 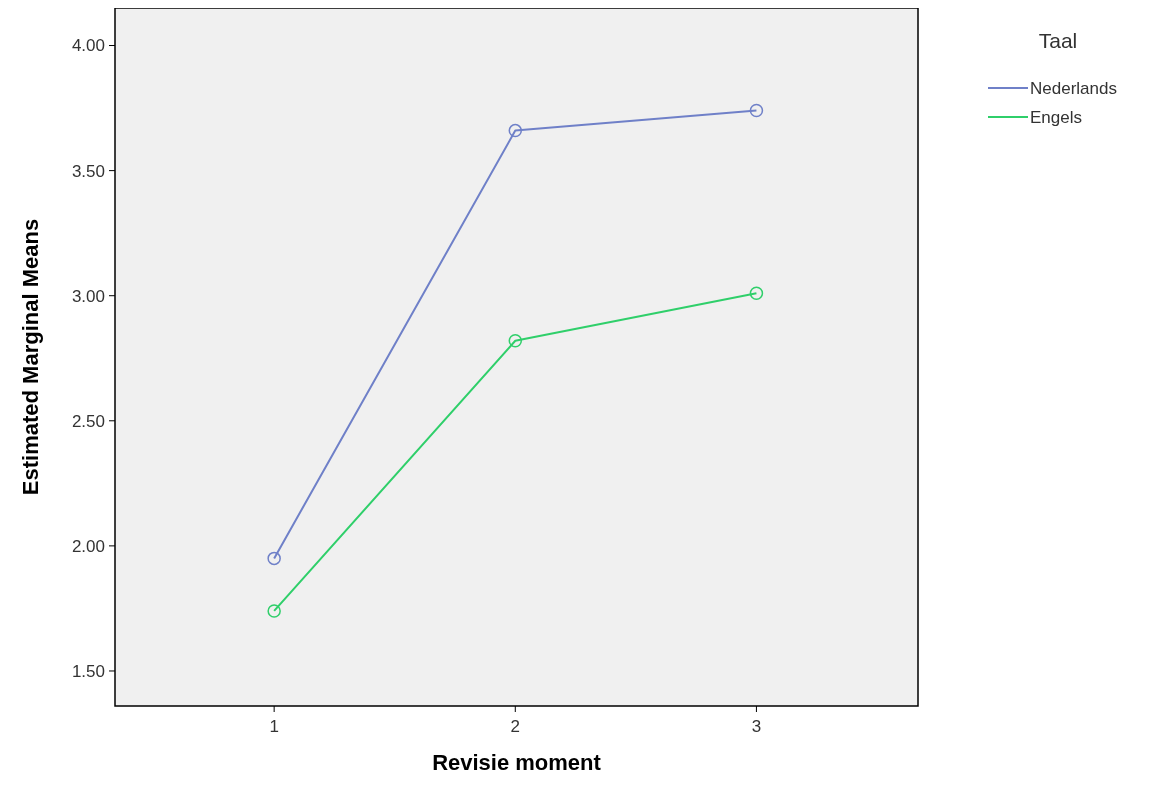 What do you see at coordinates (517, 762) in the screenshot?
I see `x-axis-title: Revisie moment` at bounding box center [517, 762].